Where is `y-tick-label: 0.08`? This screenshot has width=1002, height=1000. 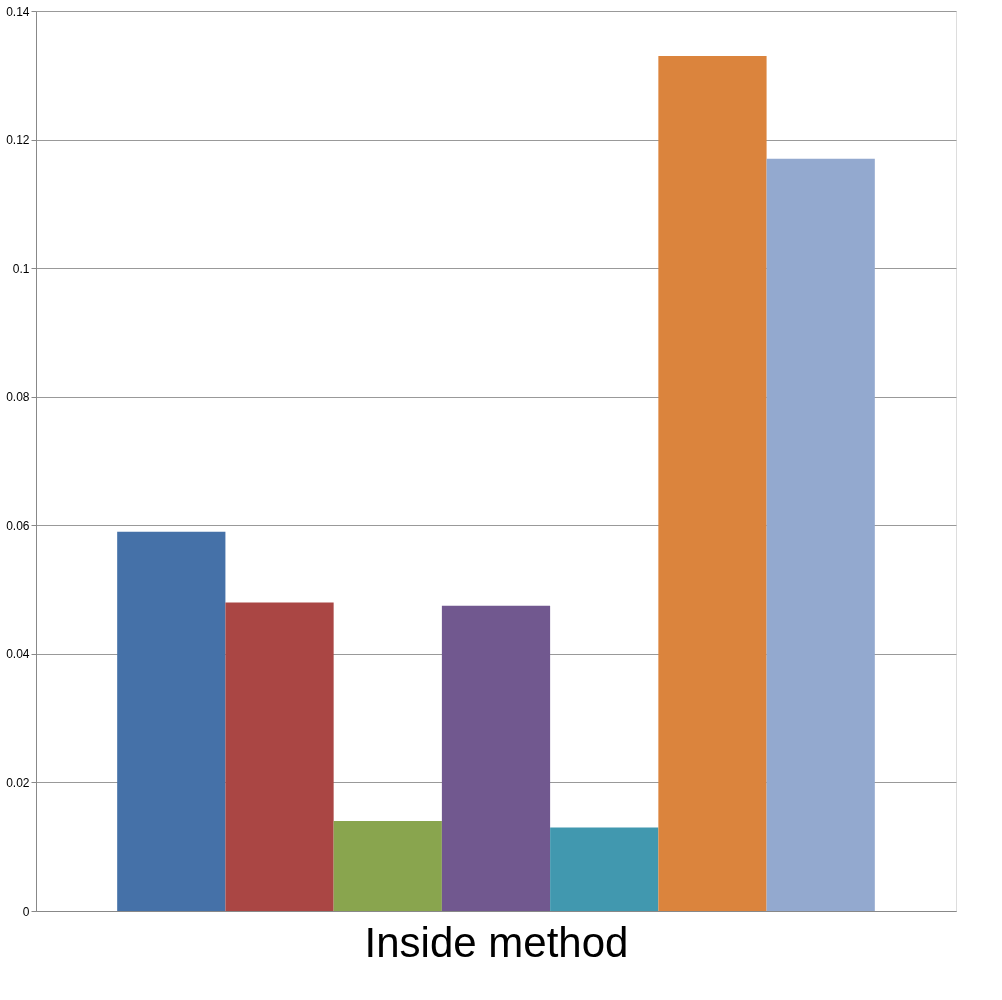 y-tick-label: 0.08 is located at coordinates (18, 397).